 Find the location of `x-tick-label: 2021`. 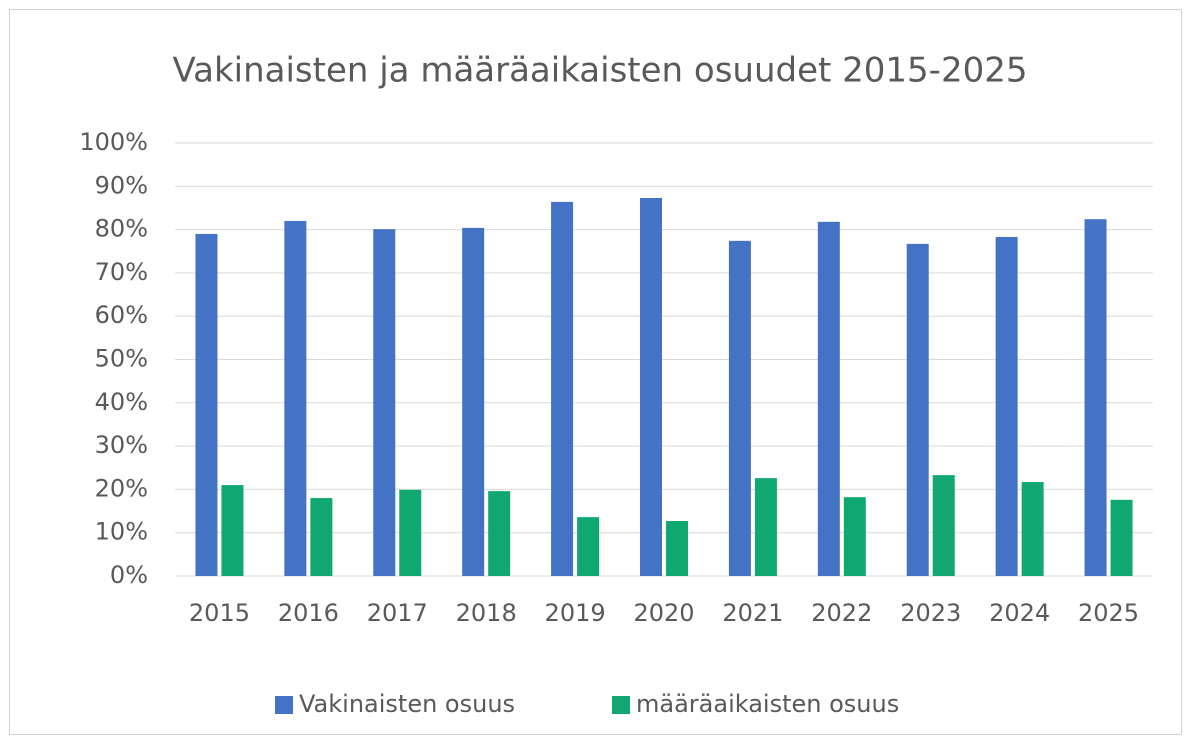

x-tick-label: 2021 is located at coordinates (752, 613).